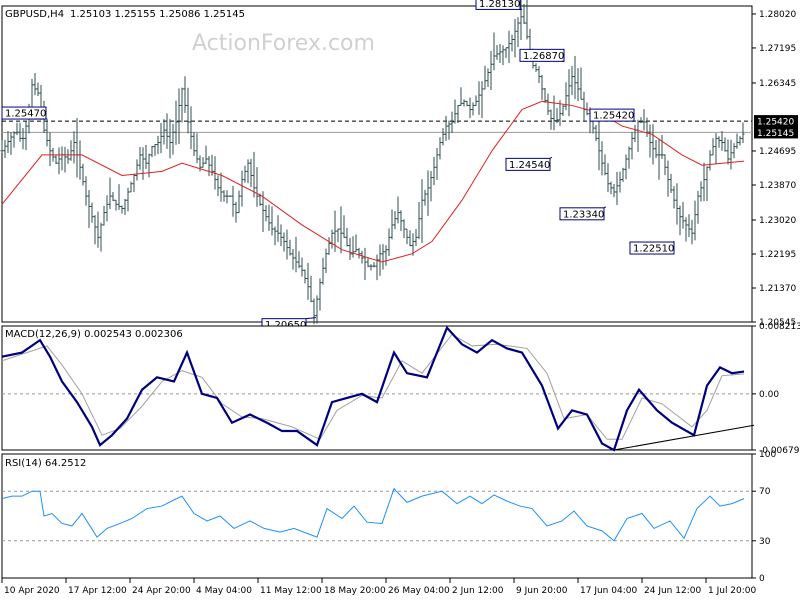 The width and height of the screenshot is (800, 600). What do you see at coordinates (769, 395) in the screenshot?
I see `macd-tick-label: 0.00` at bounding box center [769, 395].